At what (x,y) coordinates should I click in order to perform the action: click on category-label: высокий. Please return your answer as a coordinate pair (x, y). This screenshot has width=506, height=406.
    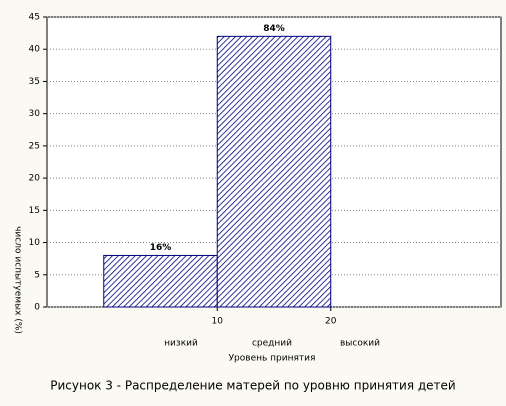
    Looking at the image, I should click on (360, 344).